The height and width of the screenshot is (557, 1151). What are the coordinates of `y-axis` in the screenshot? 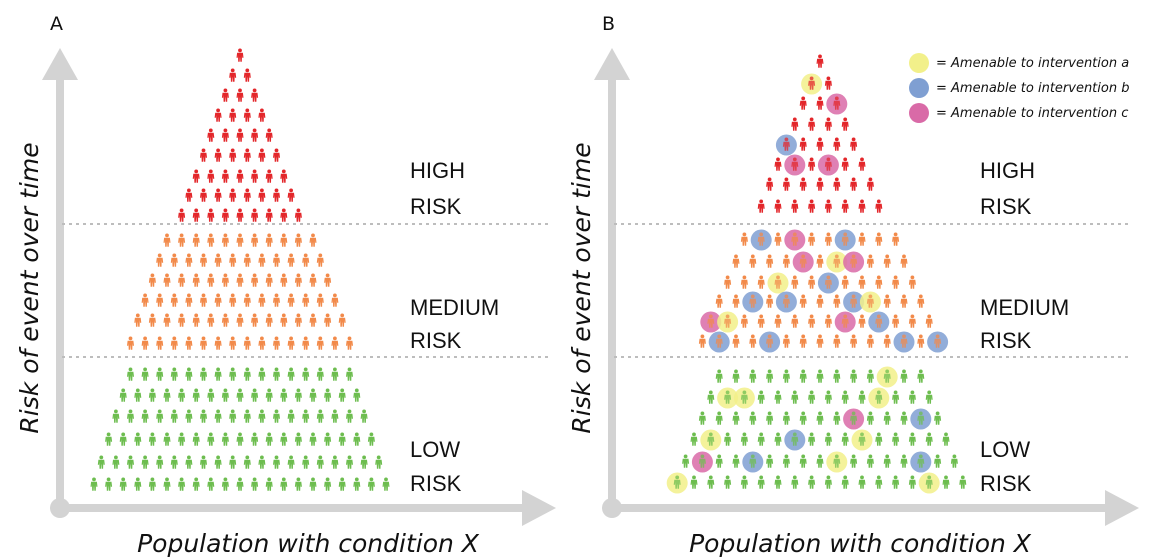 It's located at (60, 280).